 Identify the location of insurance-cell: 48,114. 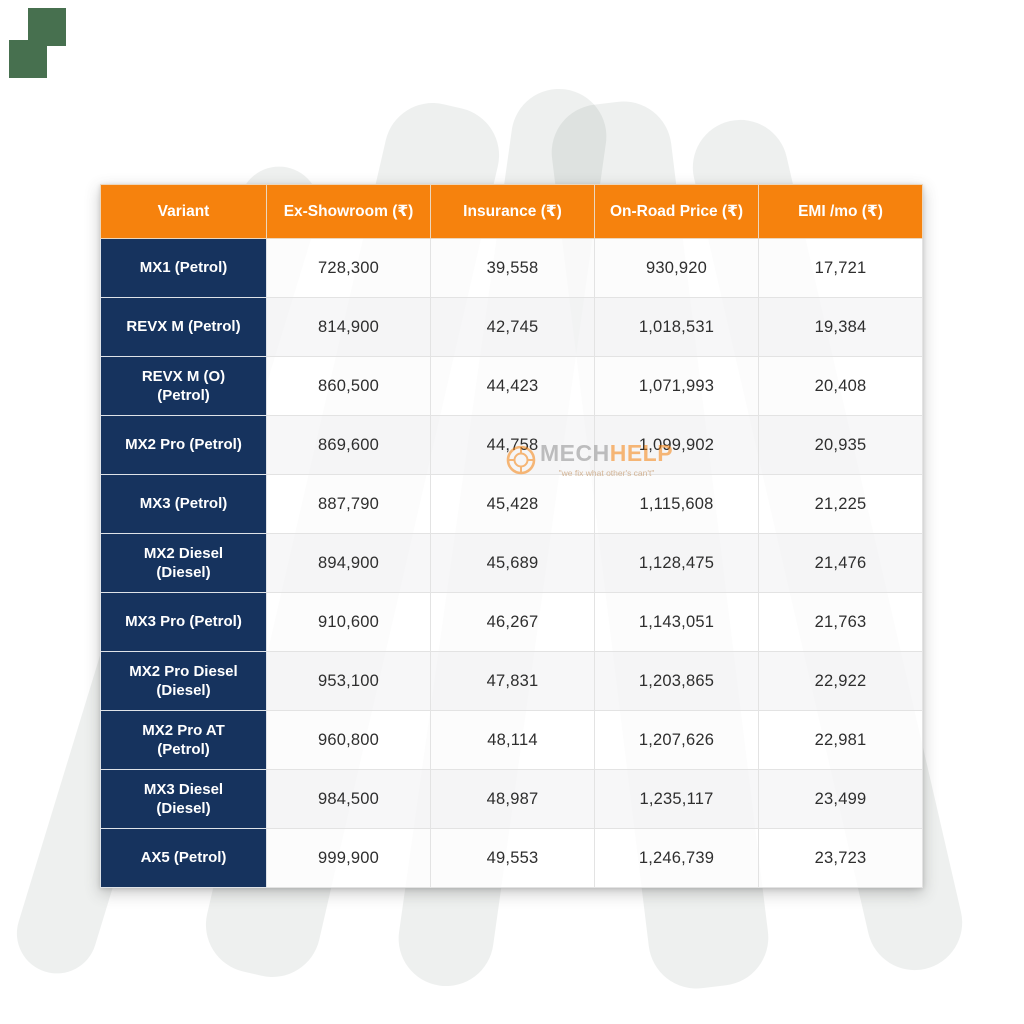
(512, 740).